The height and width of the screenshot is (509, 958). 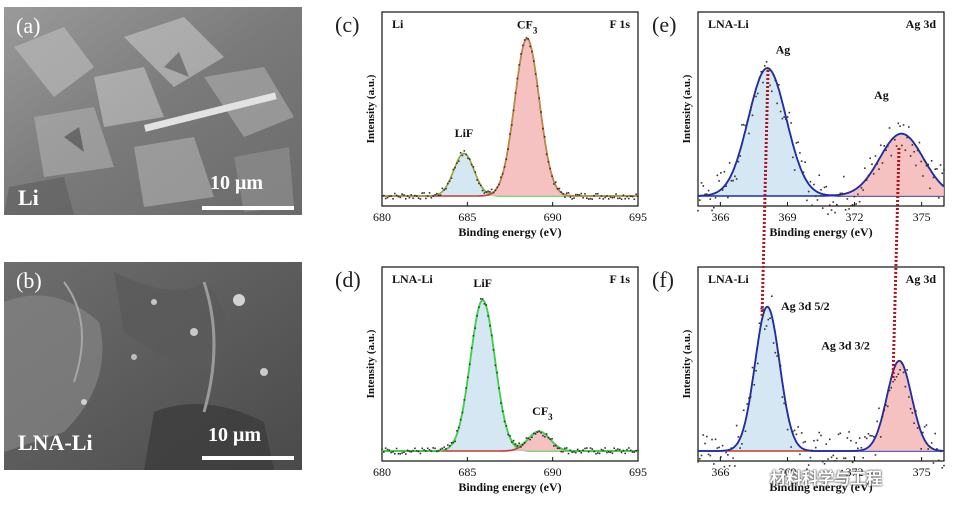 I want to click on sem-caption-a: Li, so click(x=28, y=197).